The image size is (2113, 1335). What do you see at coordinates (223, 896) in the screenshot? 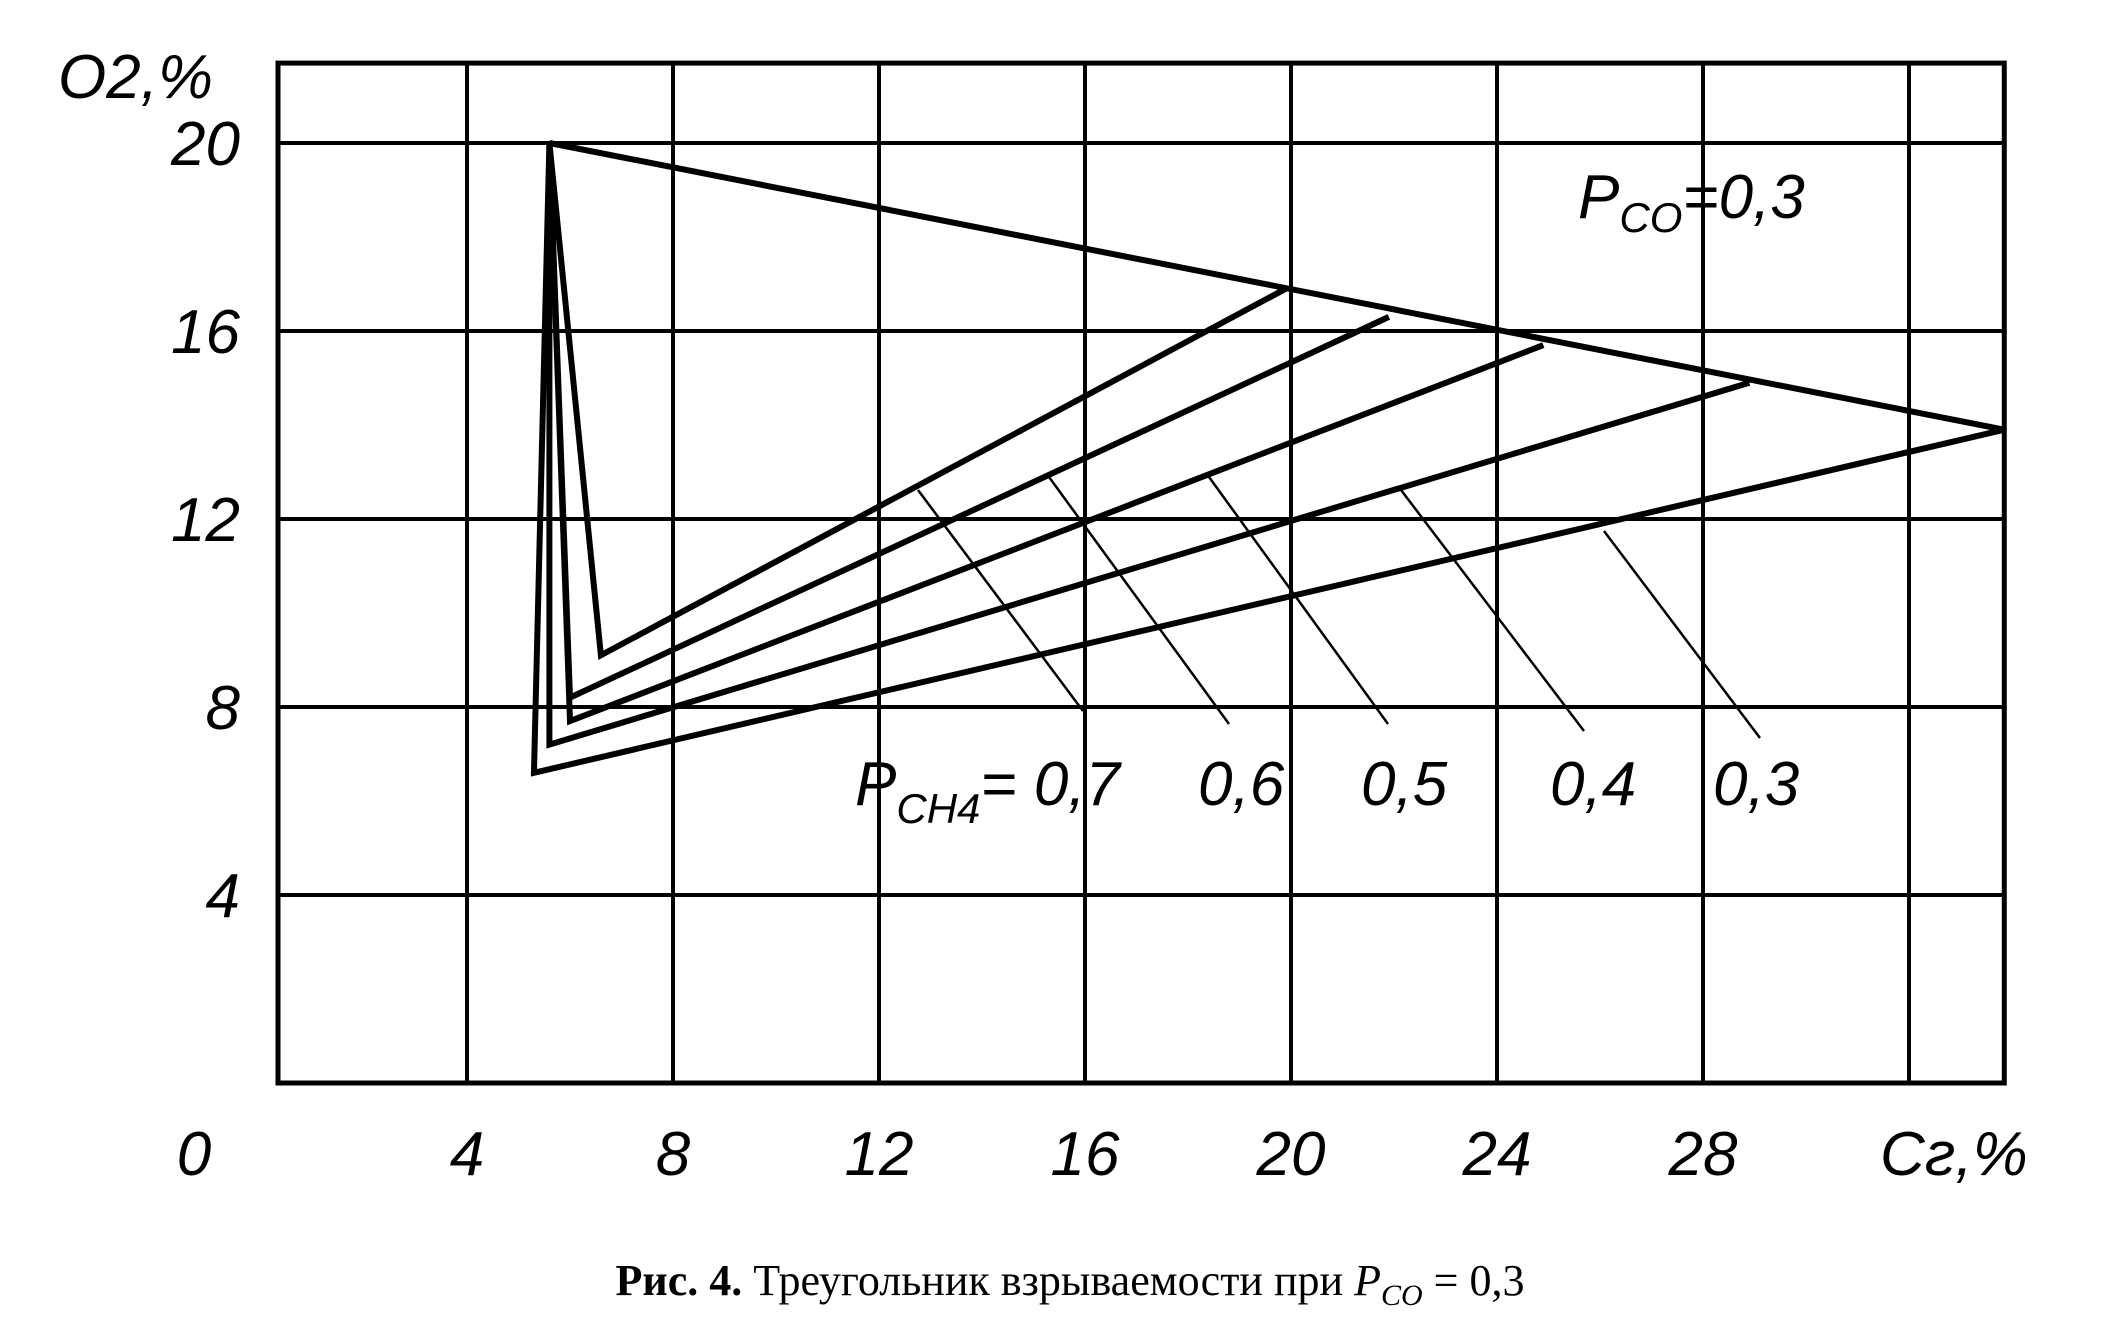
I see `y-tick-label: 4` at bounding box center [223, 896].